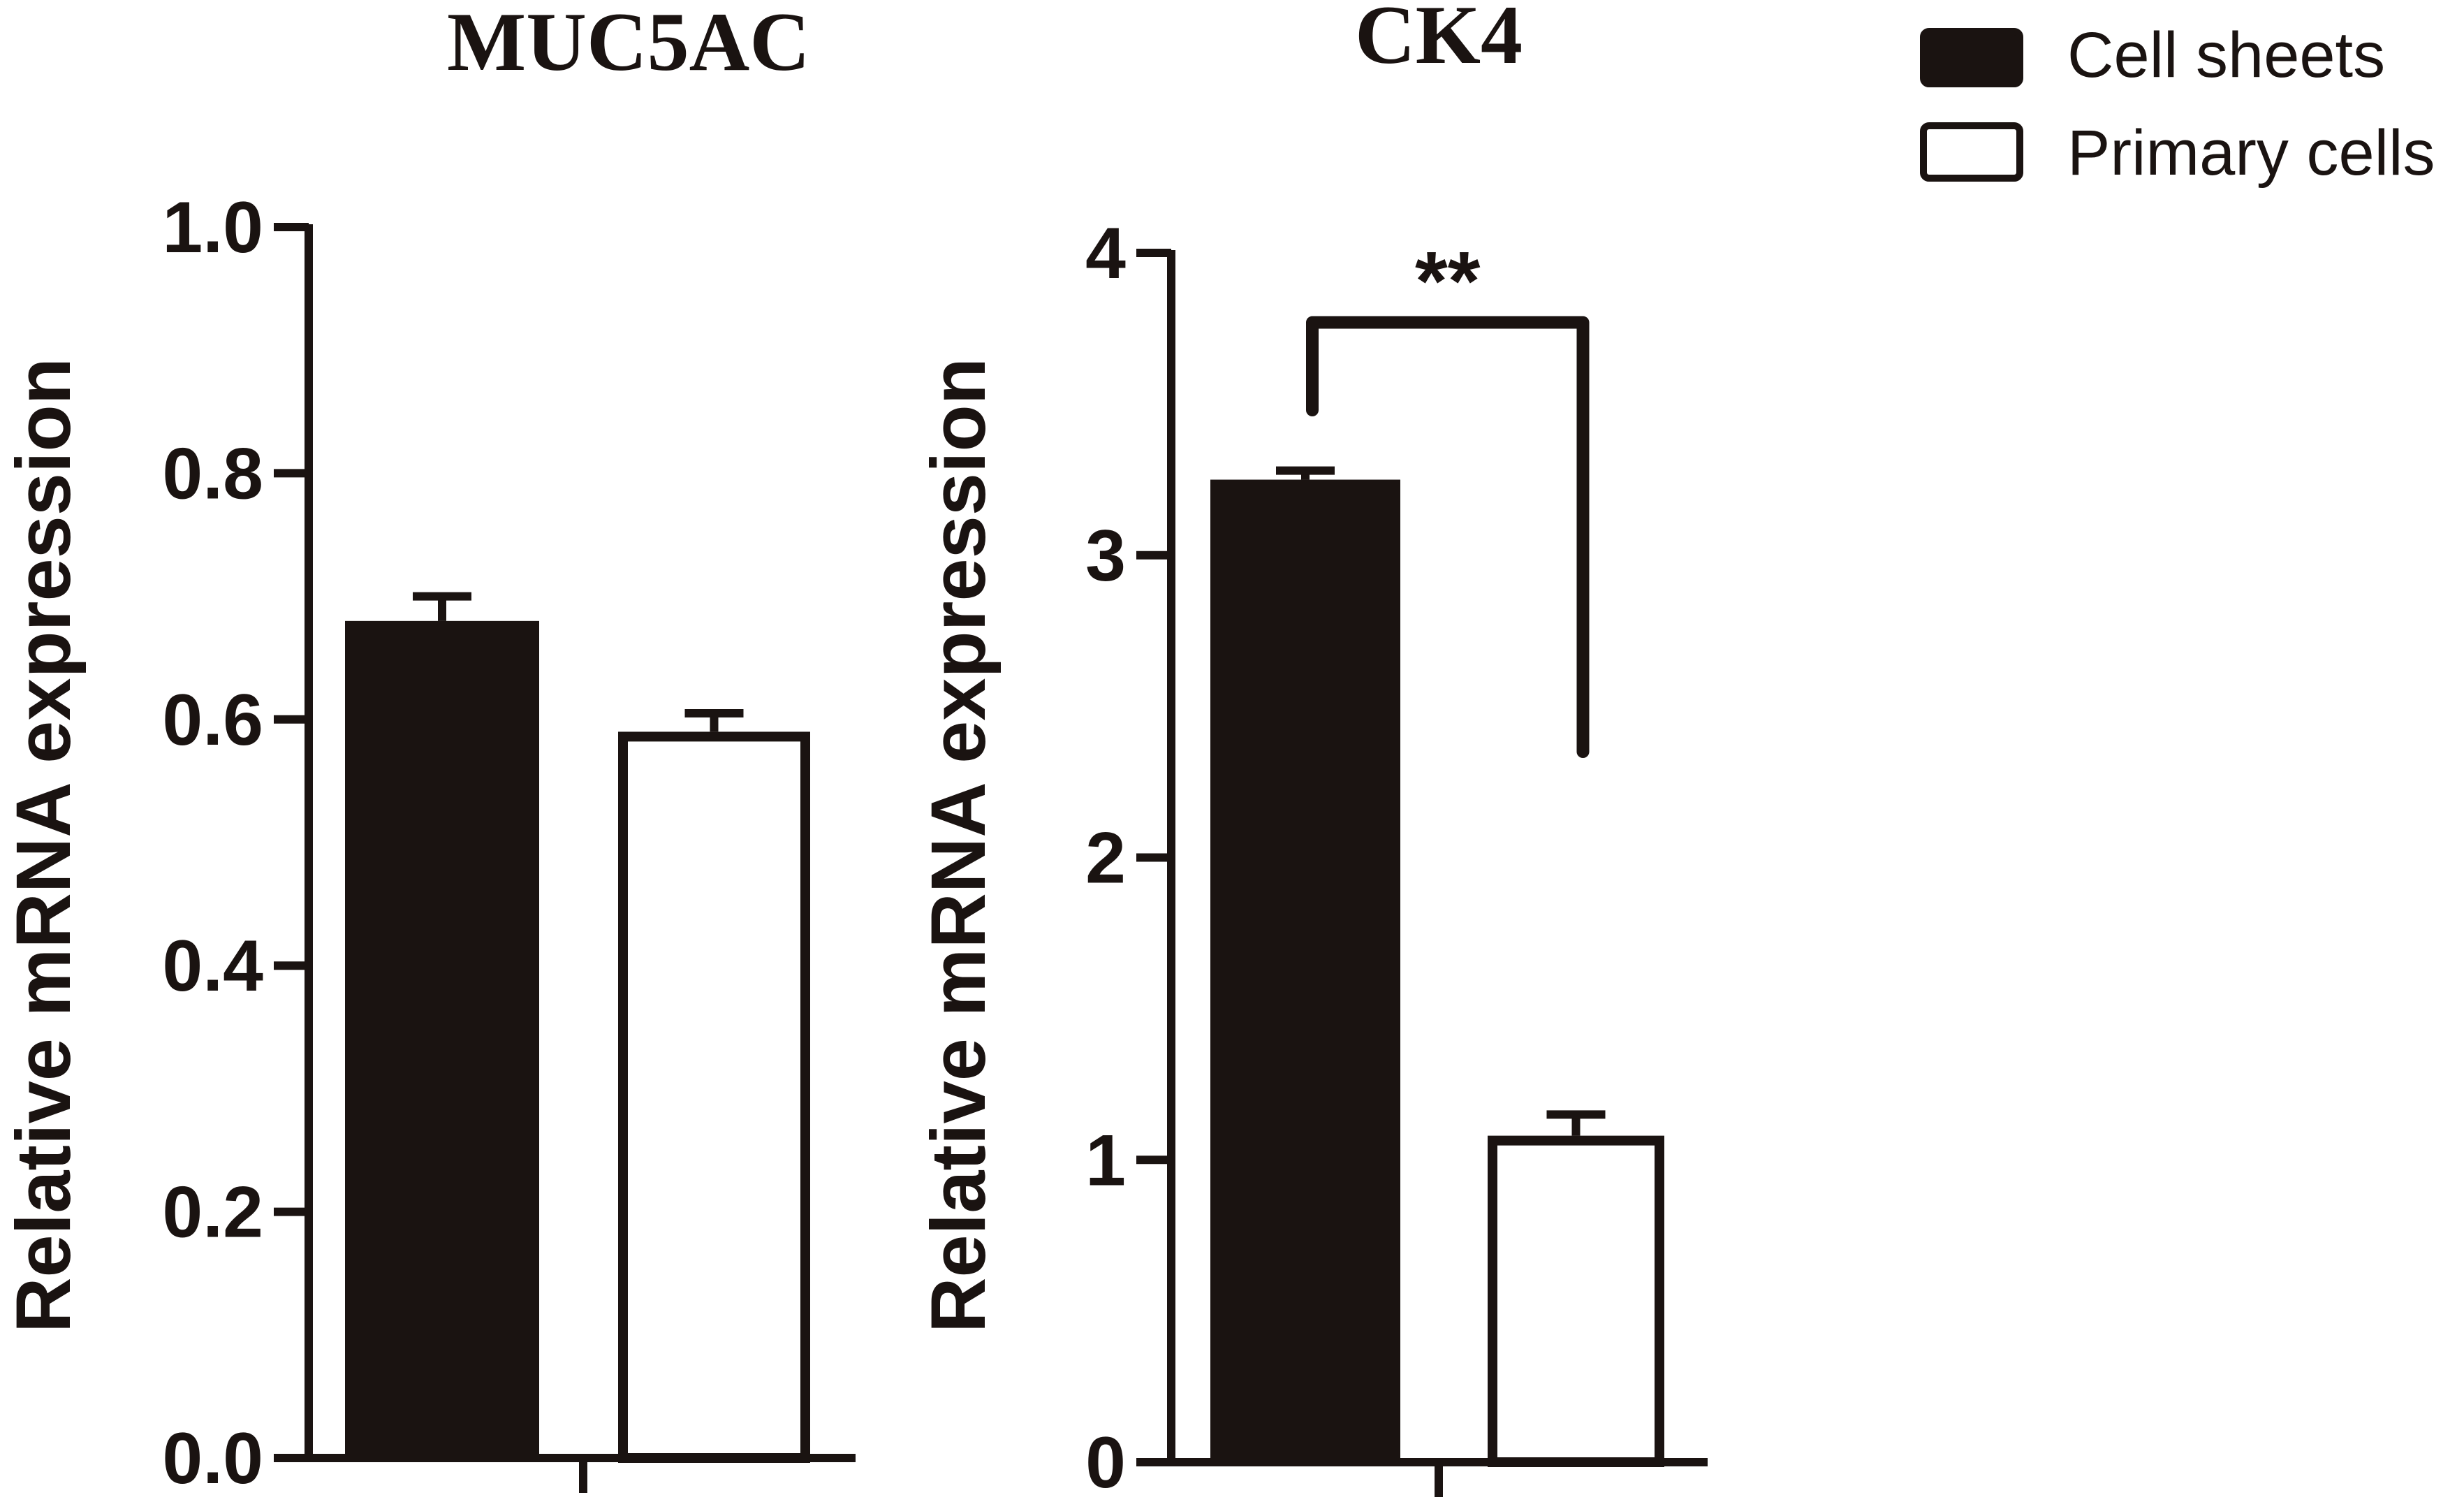 This screenshot has height=1509, width=2464. I want to click on chart-title: MUC5AC, so click(628, 44).